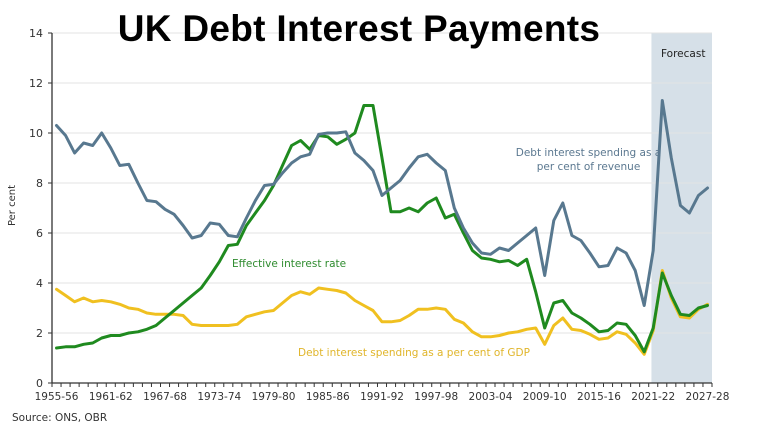  What do you see at coordinates (39, 233) in the screenshot?
I see `y-tick-label: 6` at bounding box center [39, 233].